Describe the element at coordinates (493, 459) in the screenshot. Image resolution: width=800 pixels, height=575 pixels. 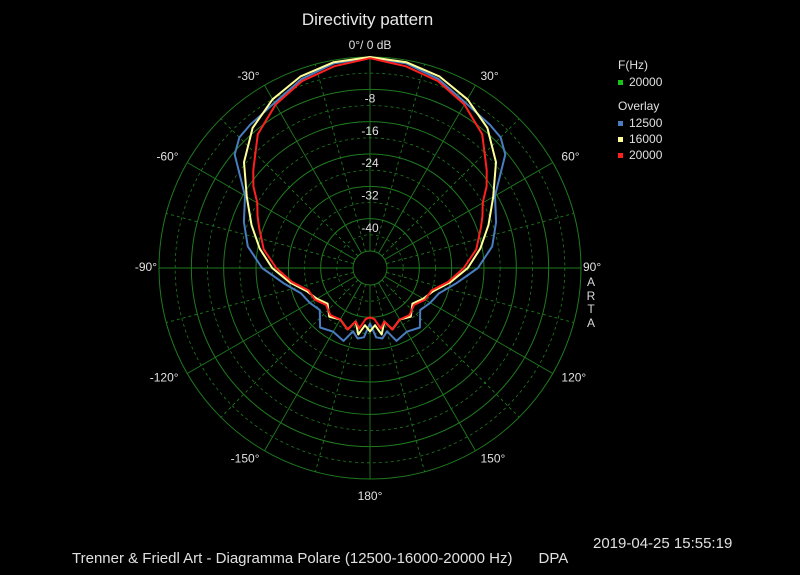
I see `angle-label: 150°` at that location.